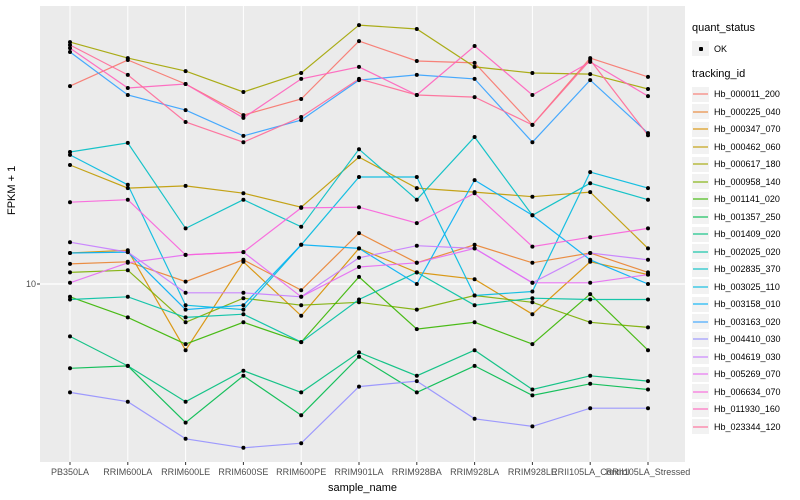  What do you see at coordinates (186, 472) in the screenshot?
I see `x-tick-label: RRIM600LE` at bounding box center [186, 472].